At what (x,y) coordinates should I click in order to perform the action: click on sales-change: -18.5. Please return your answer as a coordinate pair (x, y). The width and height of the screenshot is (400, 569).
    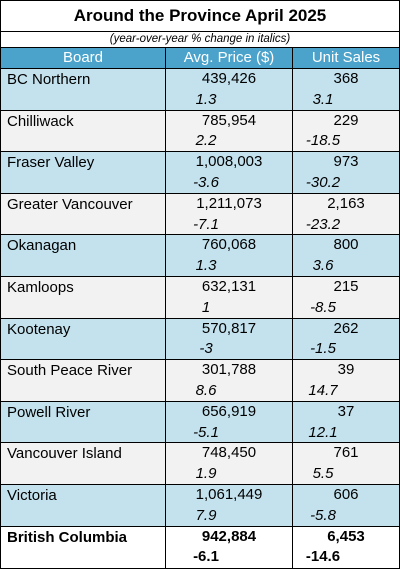
    Looking at the image, I should click on (323, 141).